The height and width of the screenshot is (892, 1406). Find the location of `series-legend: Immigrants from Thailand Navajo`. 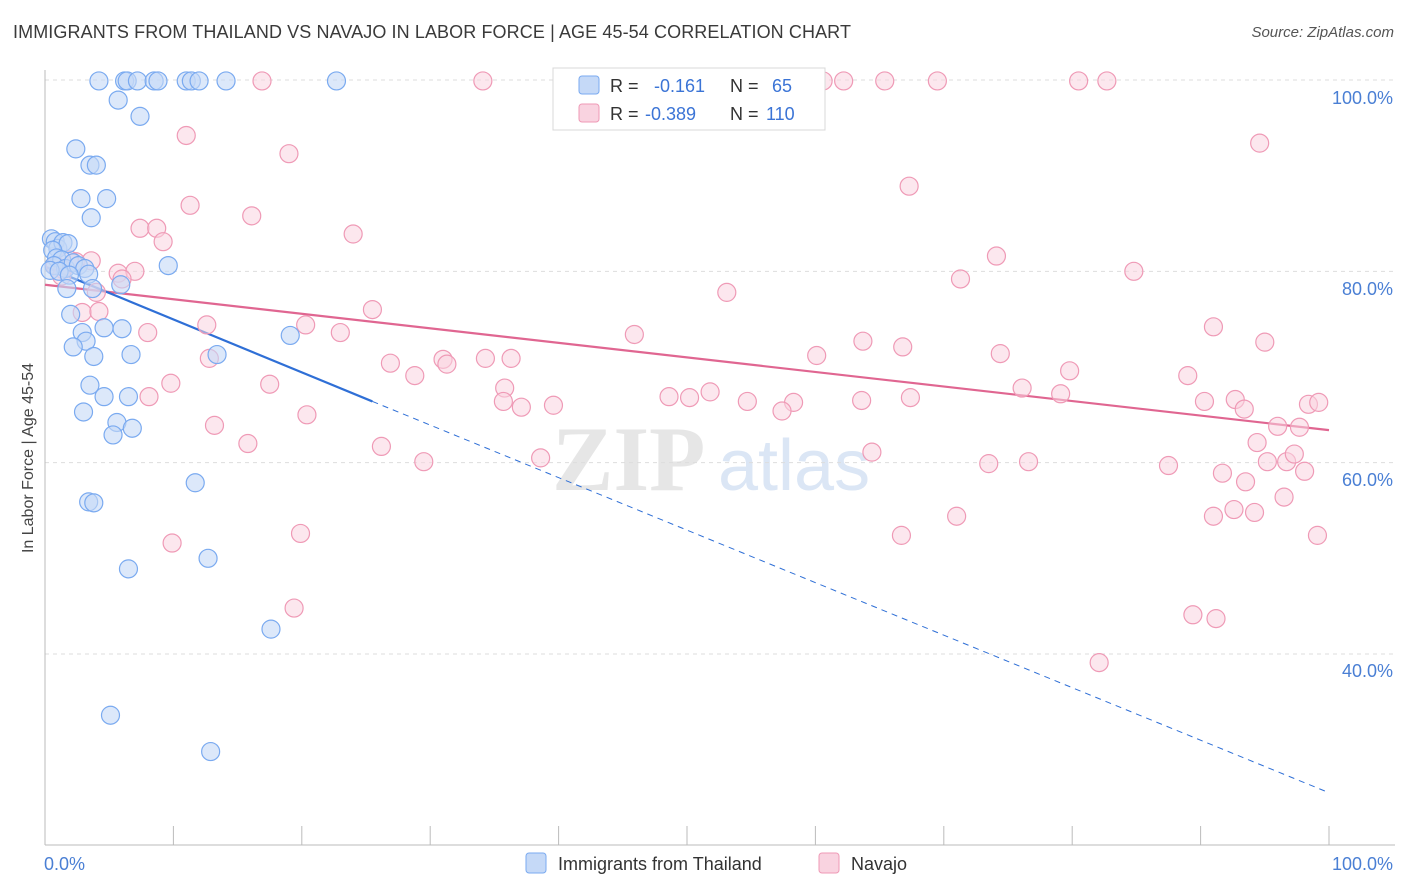

series-legend: Immigrants from Thailand Navajo is located at coordinates (716, 863).